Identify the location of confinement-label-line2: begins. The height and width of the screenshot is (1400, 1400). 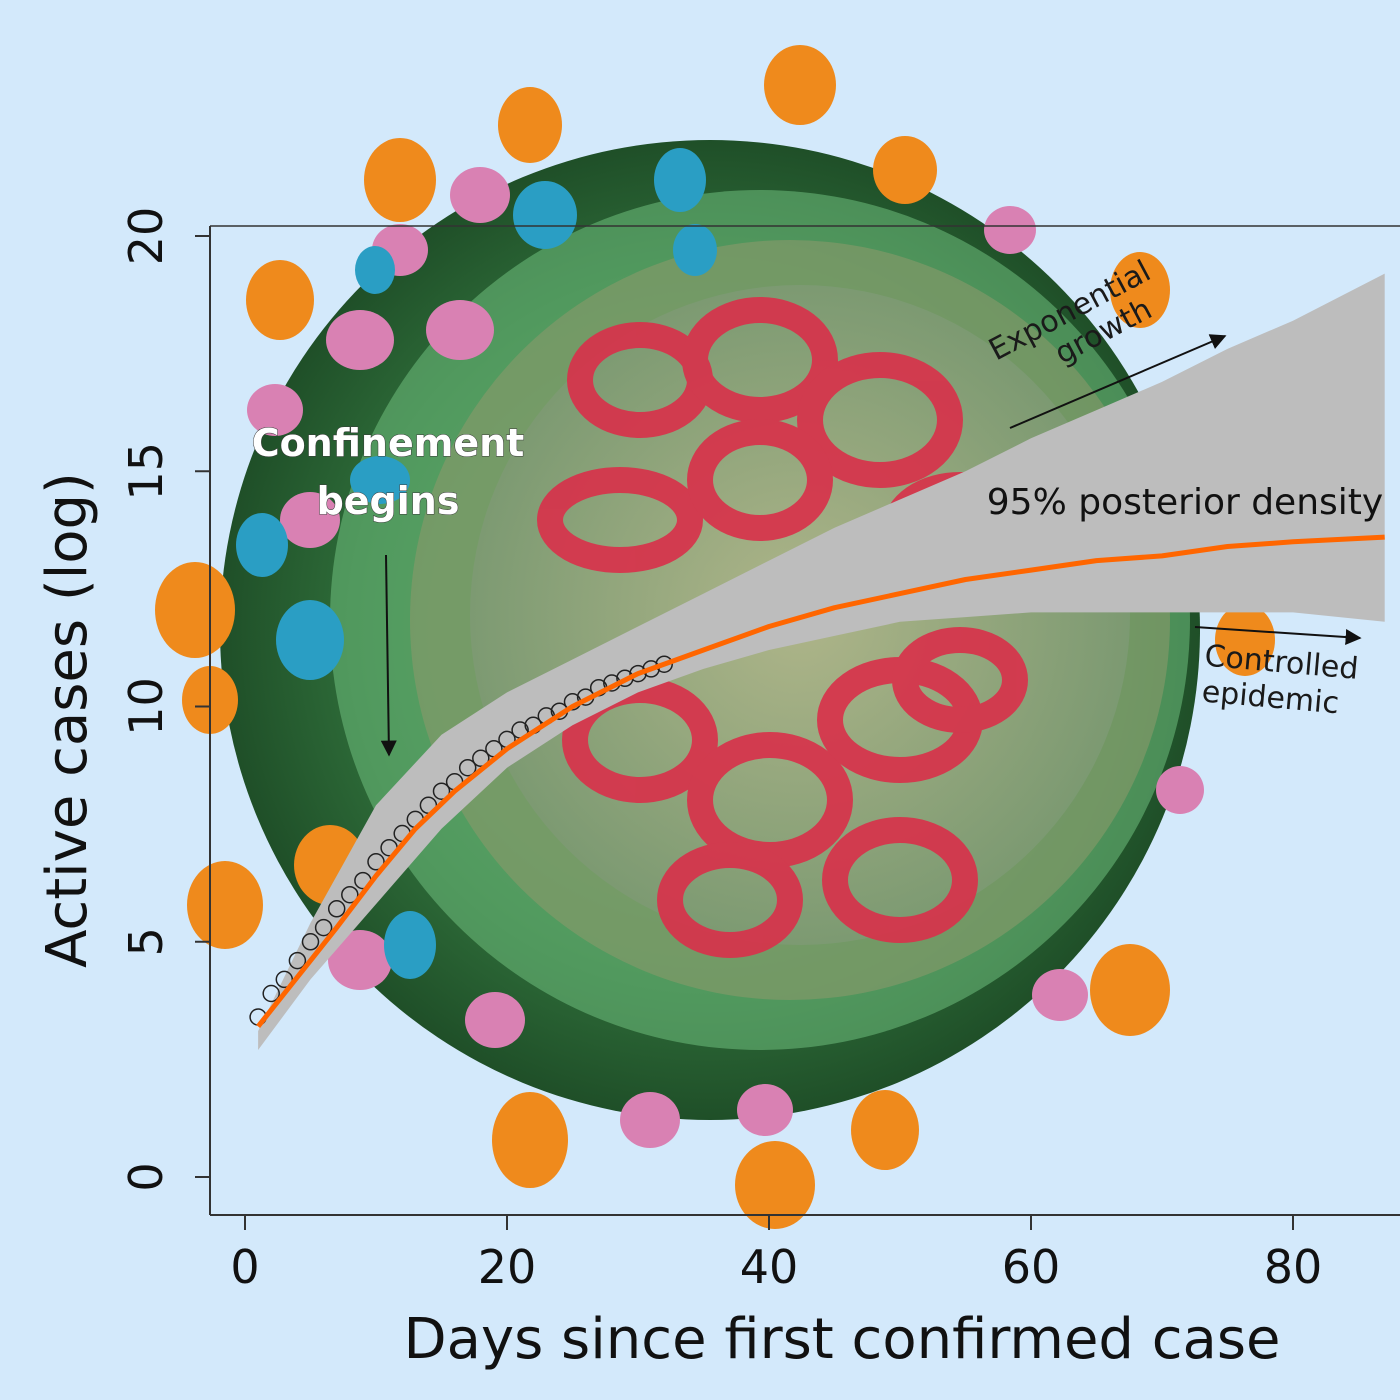
(388, 501).